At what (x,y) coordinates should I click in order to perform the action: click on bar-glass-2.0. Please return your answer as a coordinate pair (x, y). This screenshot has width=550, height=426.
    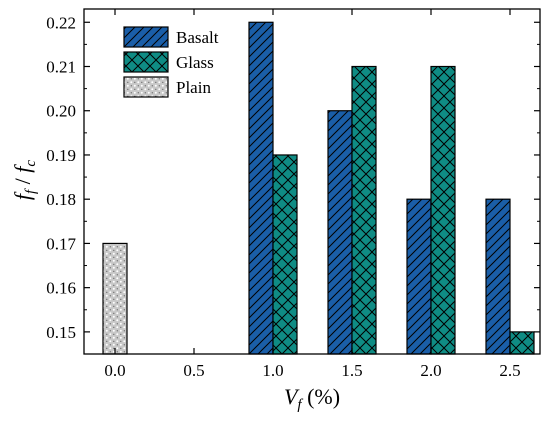
    Looking at the image, I should click on (443, 210).